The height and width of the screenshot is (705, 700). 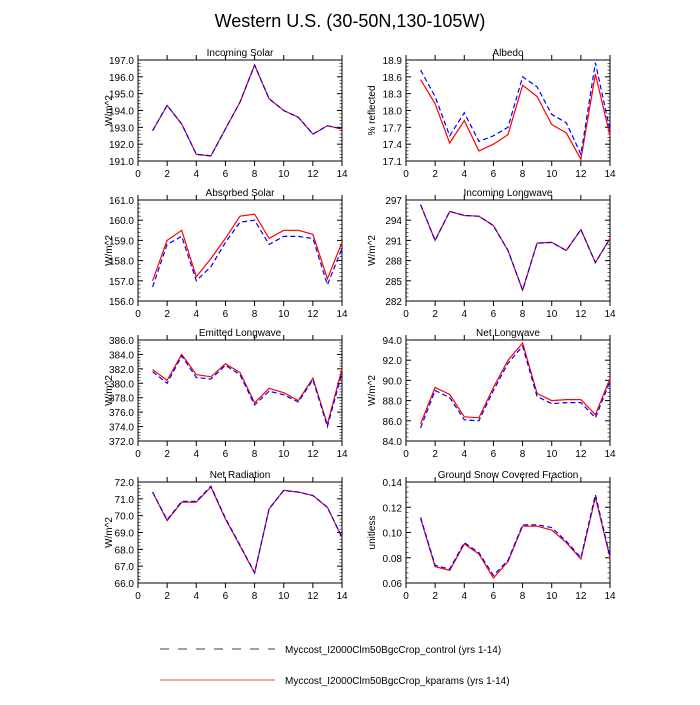 What do you see at coordinates (350, 21) in the screenshot?
I see `figure-title: Western U.S. (30-50N,130-105W)` at bounding box center [350, 21].